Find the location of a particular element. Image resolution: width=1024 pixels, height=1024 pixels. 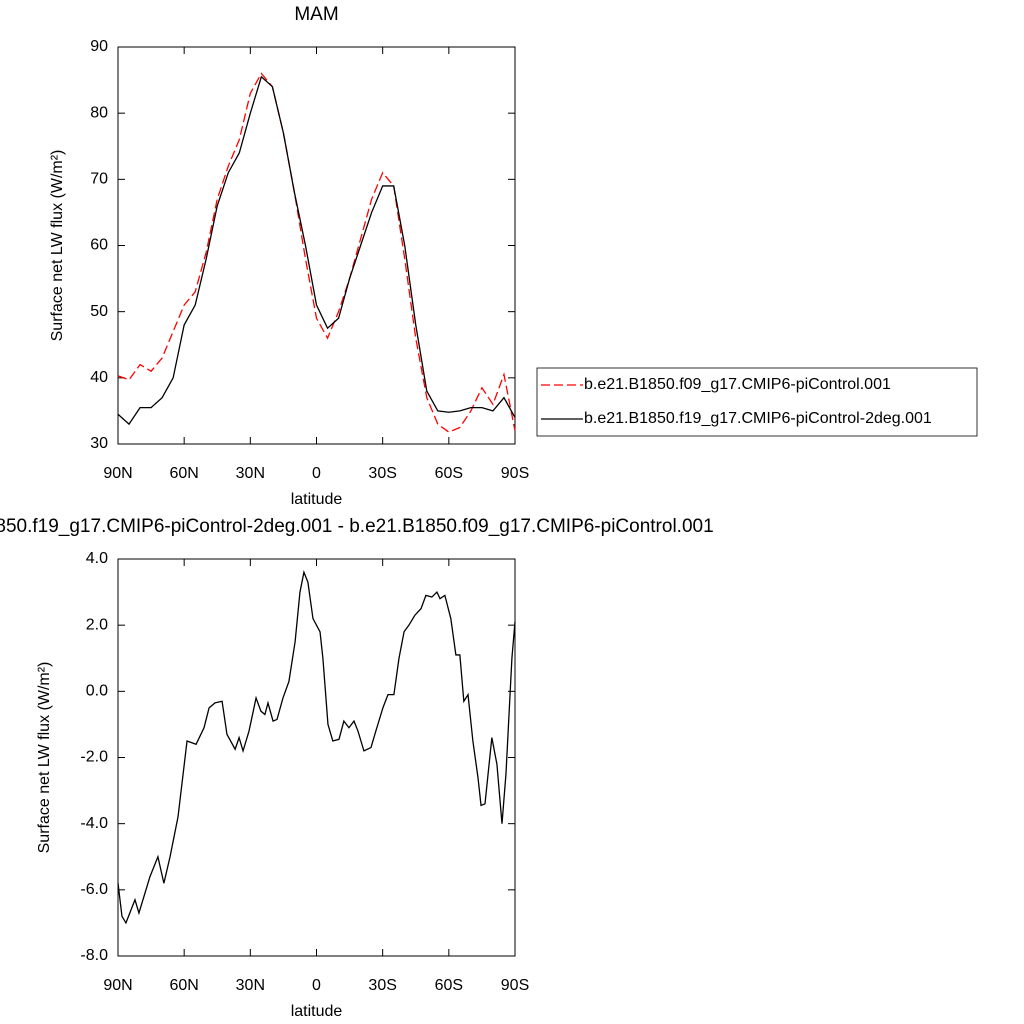

y-tick-label: -2.0 is located at coordinates (94, 757).